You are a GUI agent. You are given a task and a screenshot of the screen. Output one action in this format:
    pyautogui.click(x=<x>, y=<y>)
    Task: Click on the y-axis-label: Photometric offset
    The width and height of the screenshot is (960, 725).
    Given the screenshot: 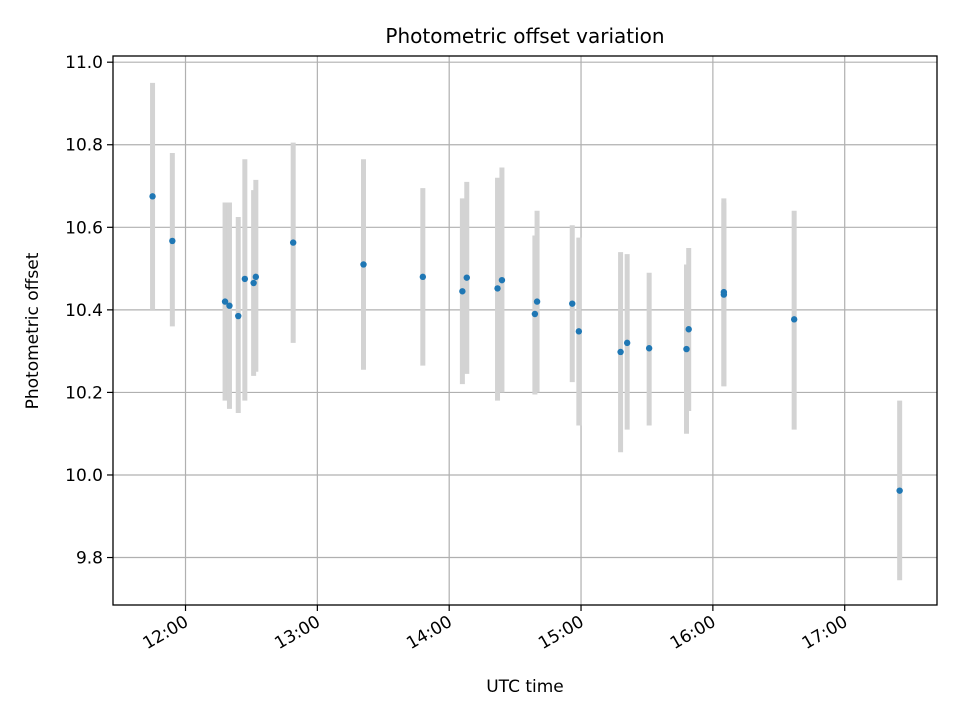 What is the action you would take?
    pyautogui.click(x=33, y=330)
    